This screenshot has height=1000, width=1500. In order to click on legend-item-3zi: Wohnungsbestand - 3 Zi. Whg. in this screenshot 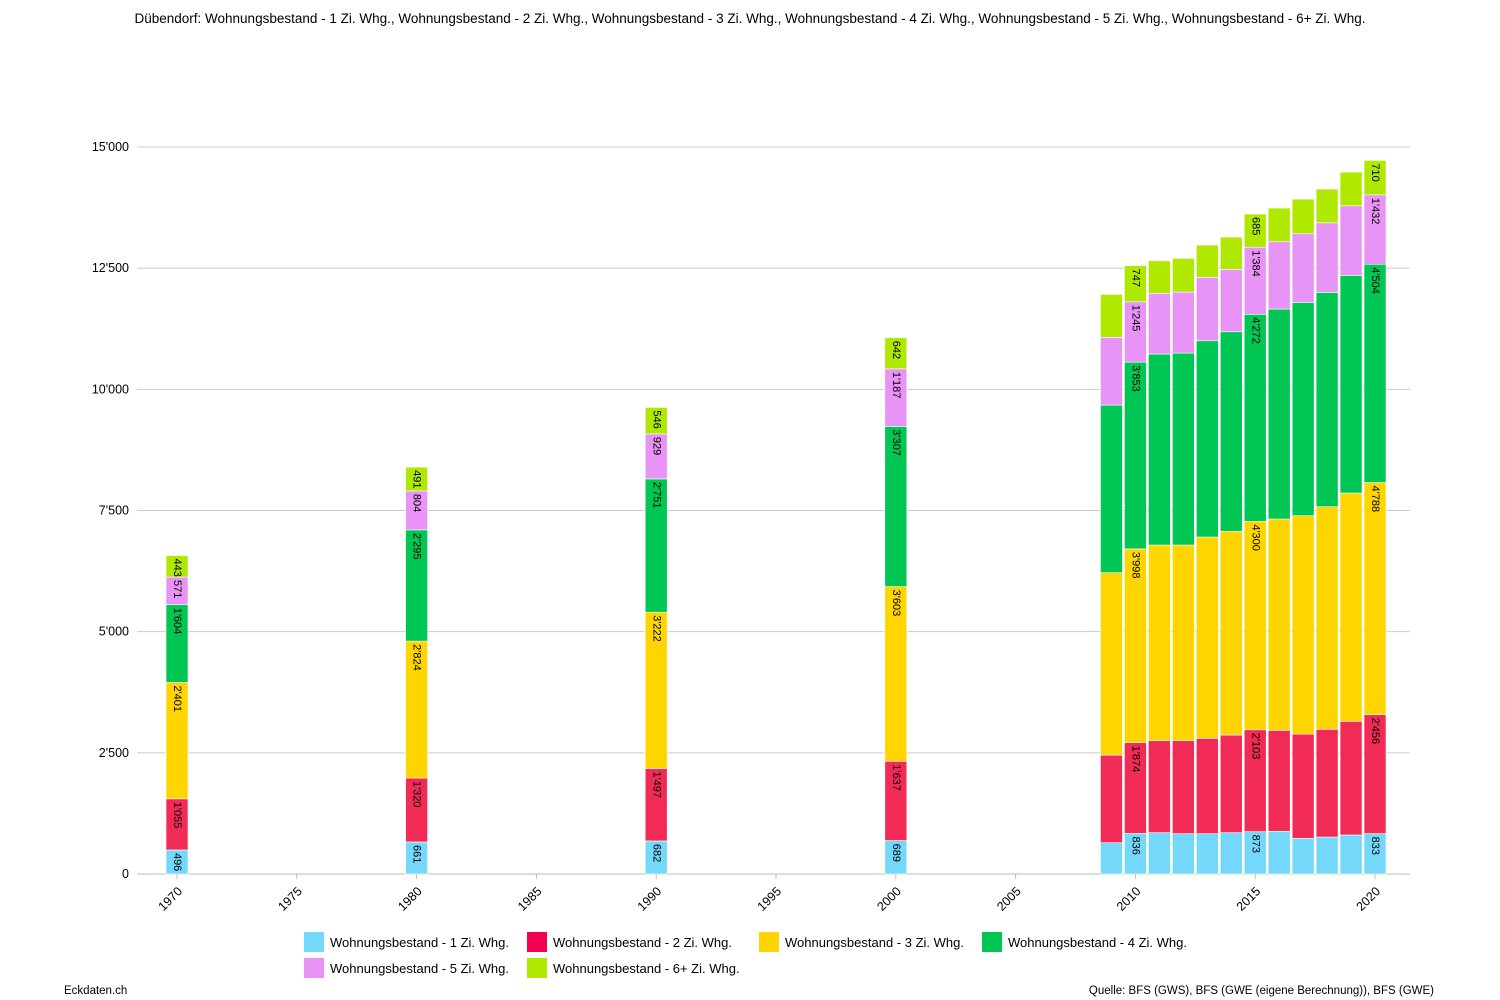, I will do `click(861, 942)`.